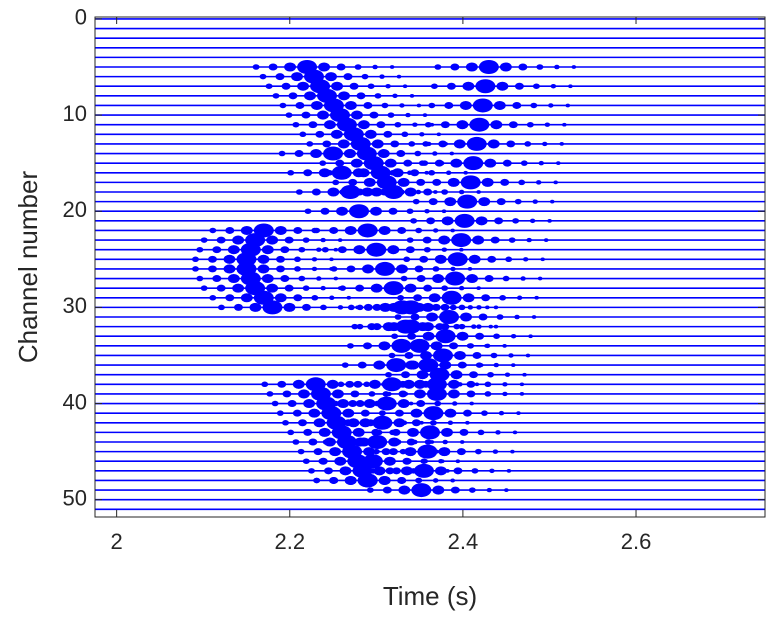  Describe the element at coordinates (117, 541) in the screenshot. I see `x-tick-label: 2` at that location.